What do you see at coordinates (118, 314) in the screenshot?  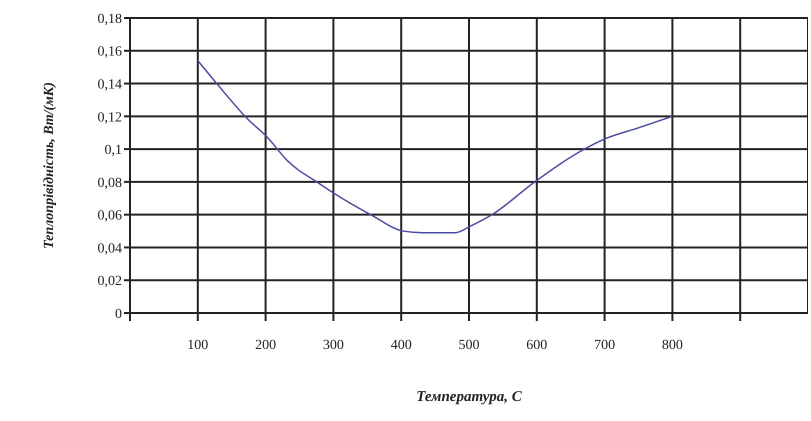 I see `y-tick-label: 0` at bounding box center [118, 314].